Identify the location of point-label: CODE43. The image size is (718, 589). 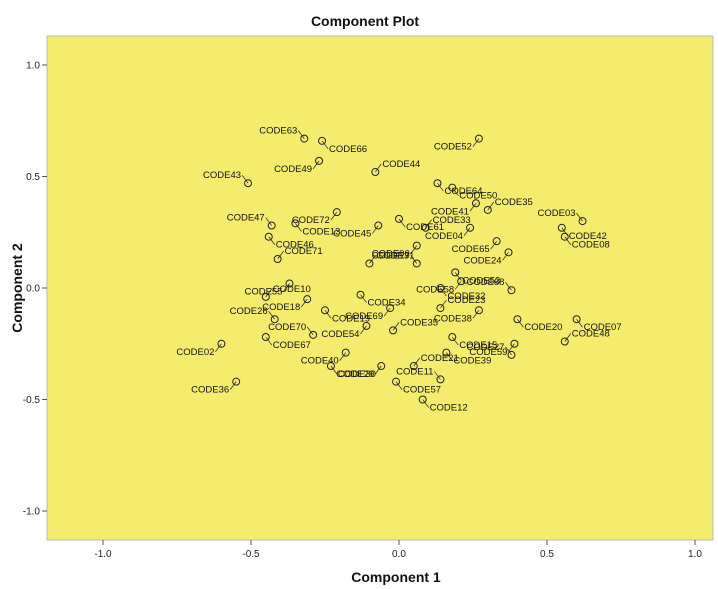
(222, 175).